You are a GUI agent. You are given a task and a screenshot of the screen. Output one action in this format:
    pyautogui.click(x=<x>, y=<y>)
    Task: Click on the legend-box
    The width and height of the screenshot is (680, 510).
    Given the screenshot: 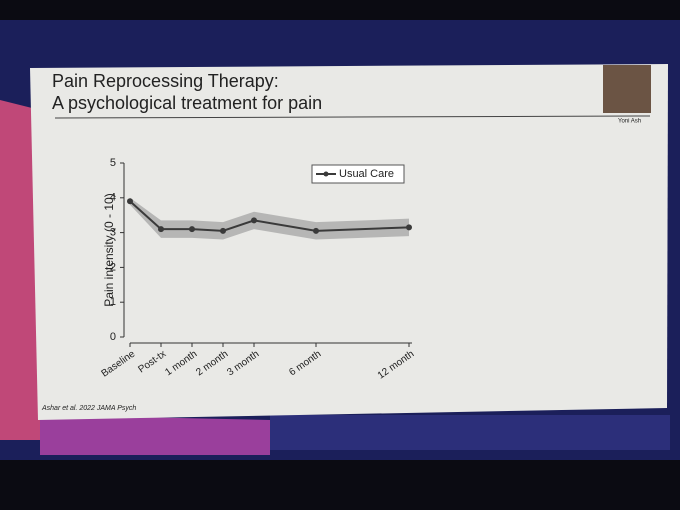 What is the action you would take?
    pyautogui.click(x=358, y=174)
    